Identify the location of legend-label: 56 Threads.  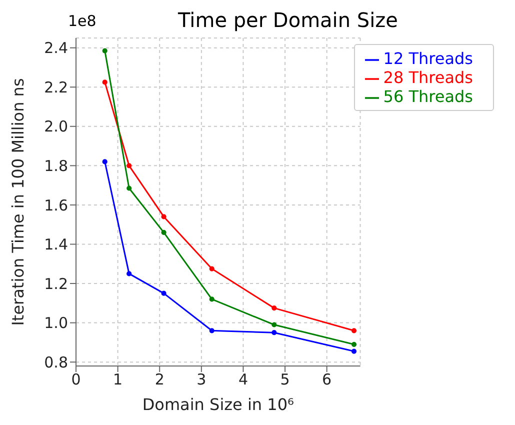
(428, 96).